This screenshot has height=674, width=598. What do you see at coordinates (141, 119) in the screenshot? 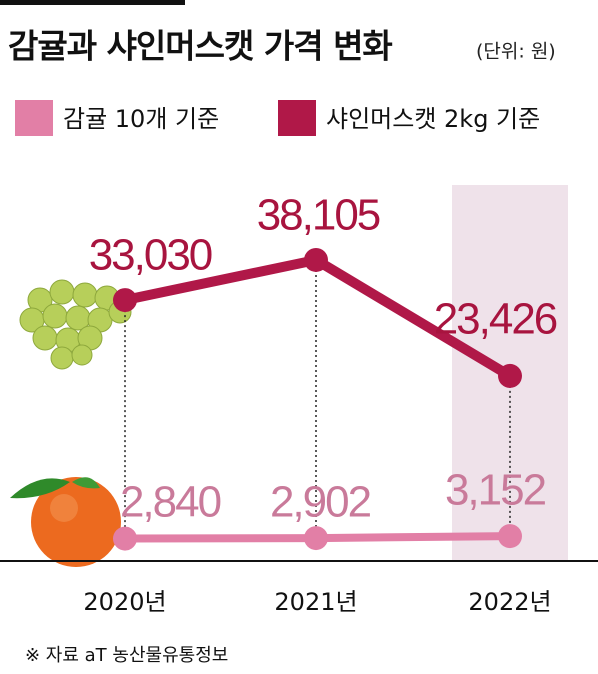
I see `legend-label: 감귤 10개 기준` at bounding box center [141, 119].